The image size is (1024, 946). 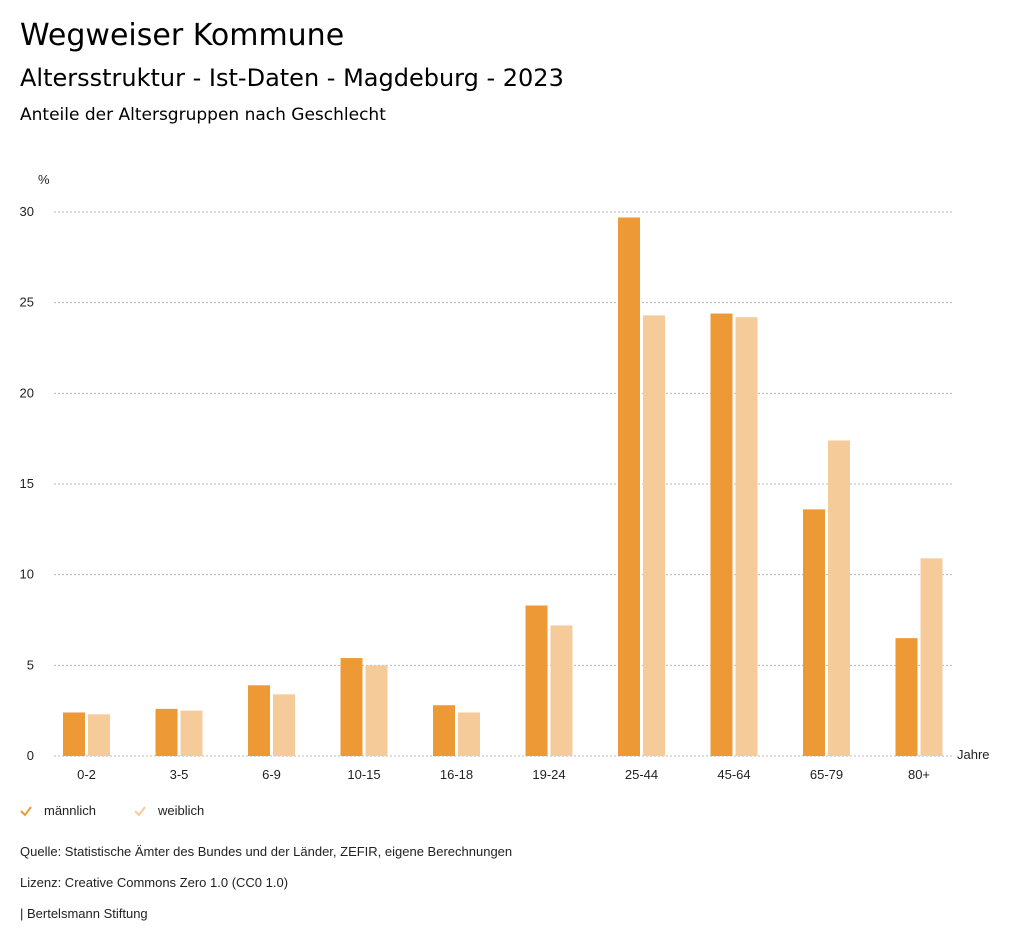 I want to click on y-tick-label: 10, so click(x=27, y=574).